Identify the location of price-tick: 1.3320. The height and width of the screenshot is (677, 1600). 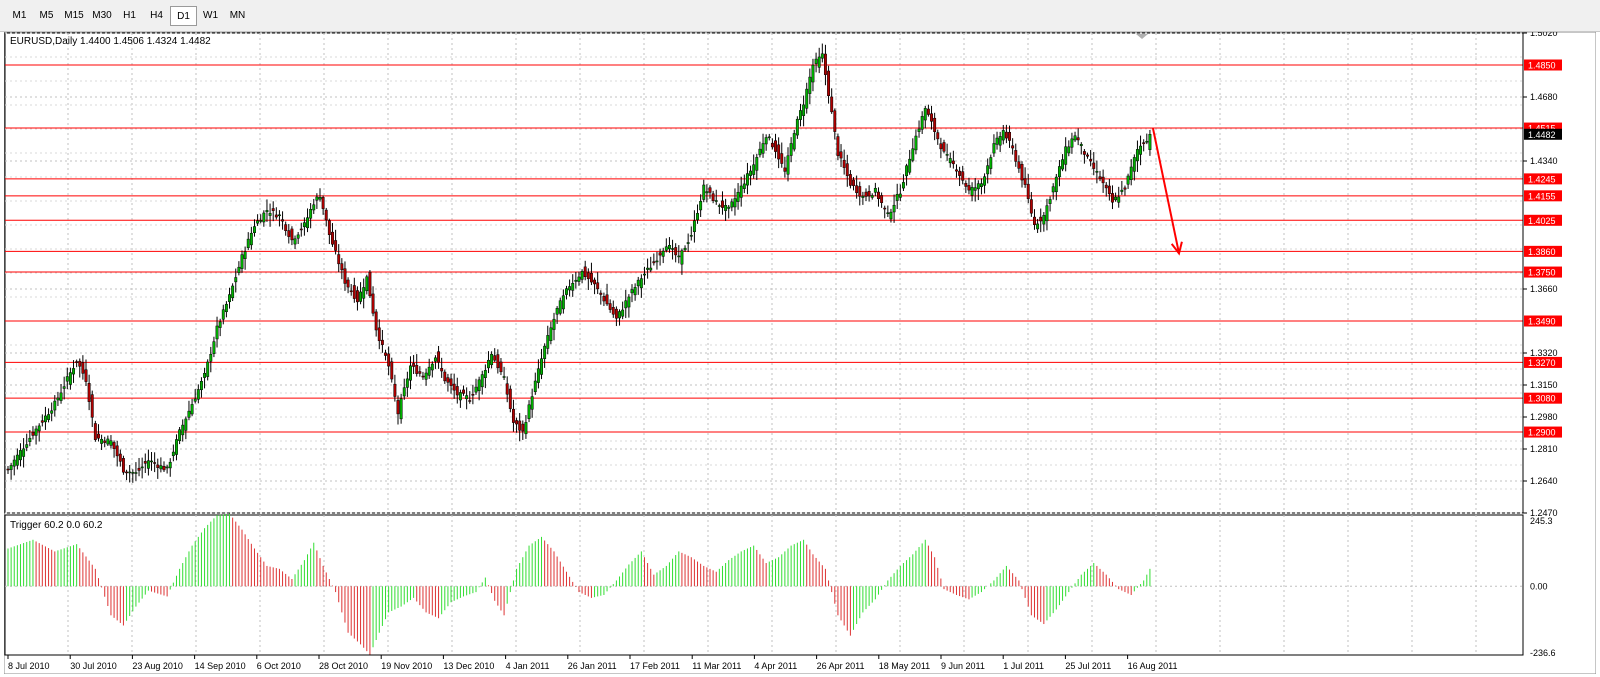
(1544, 353).